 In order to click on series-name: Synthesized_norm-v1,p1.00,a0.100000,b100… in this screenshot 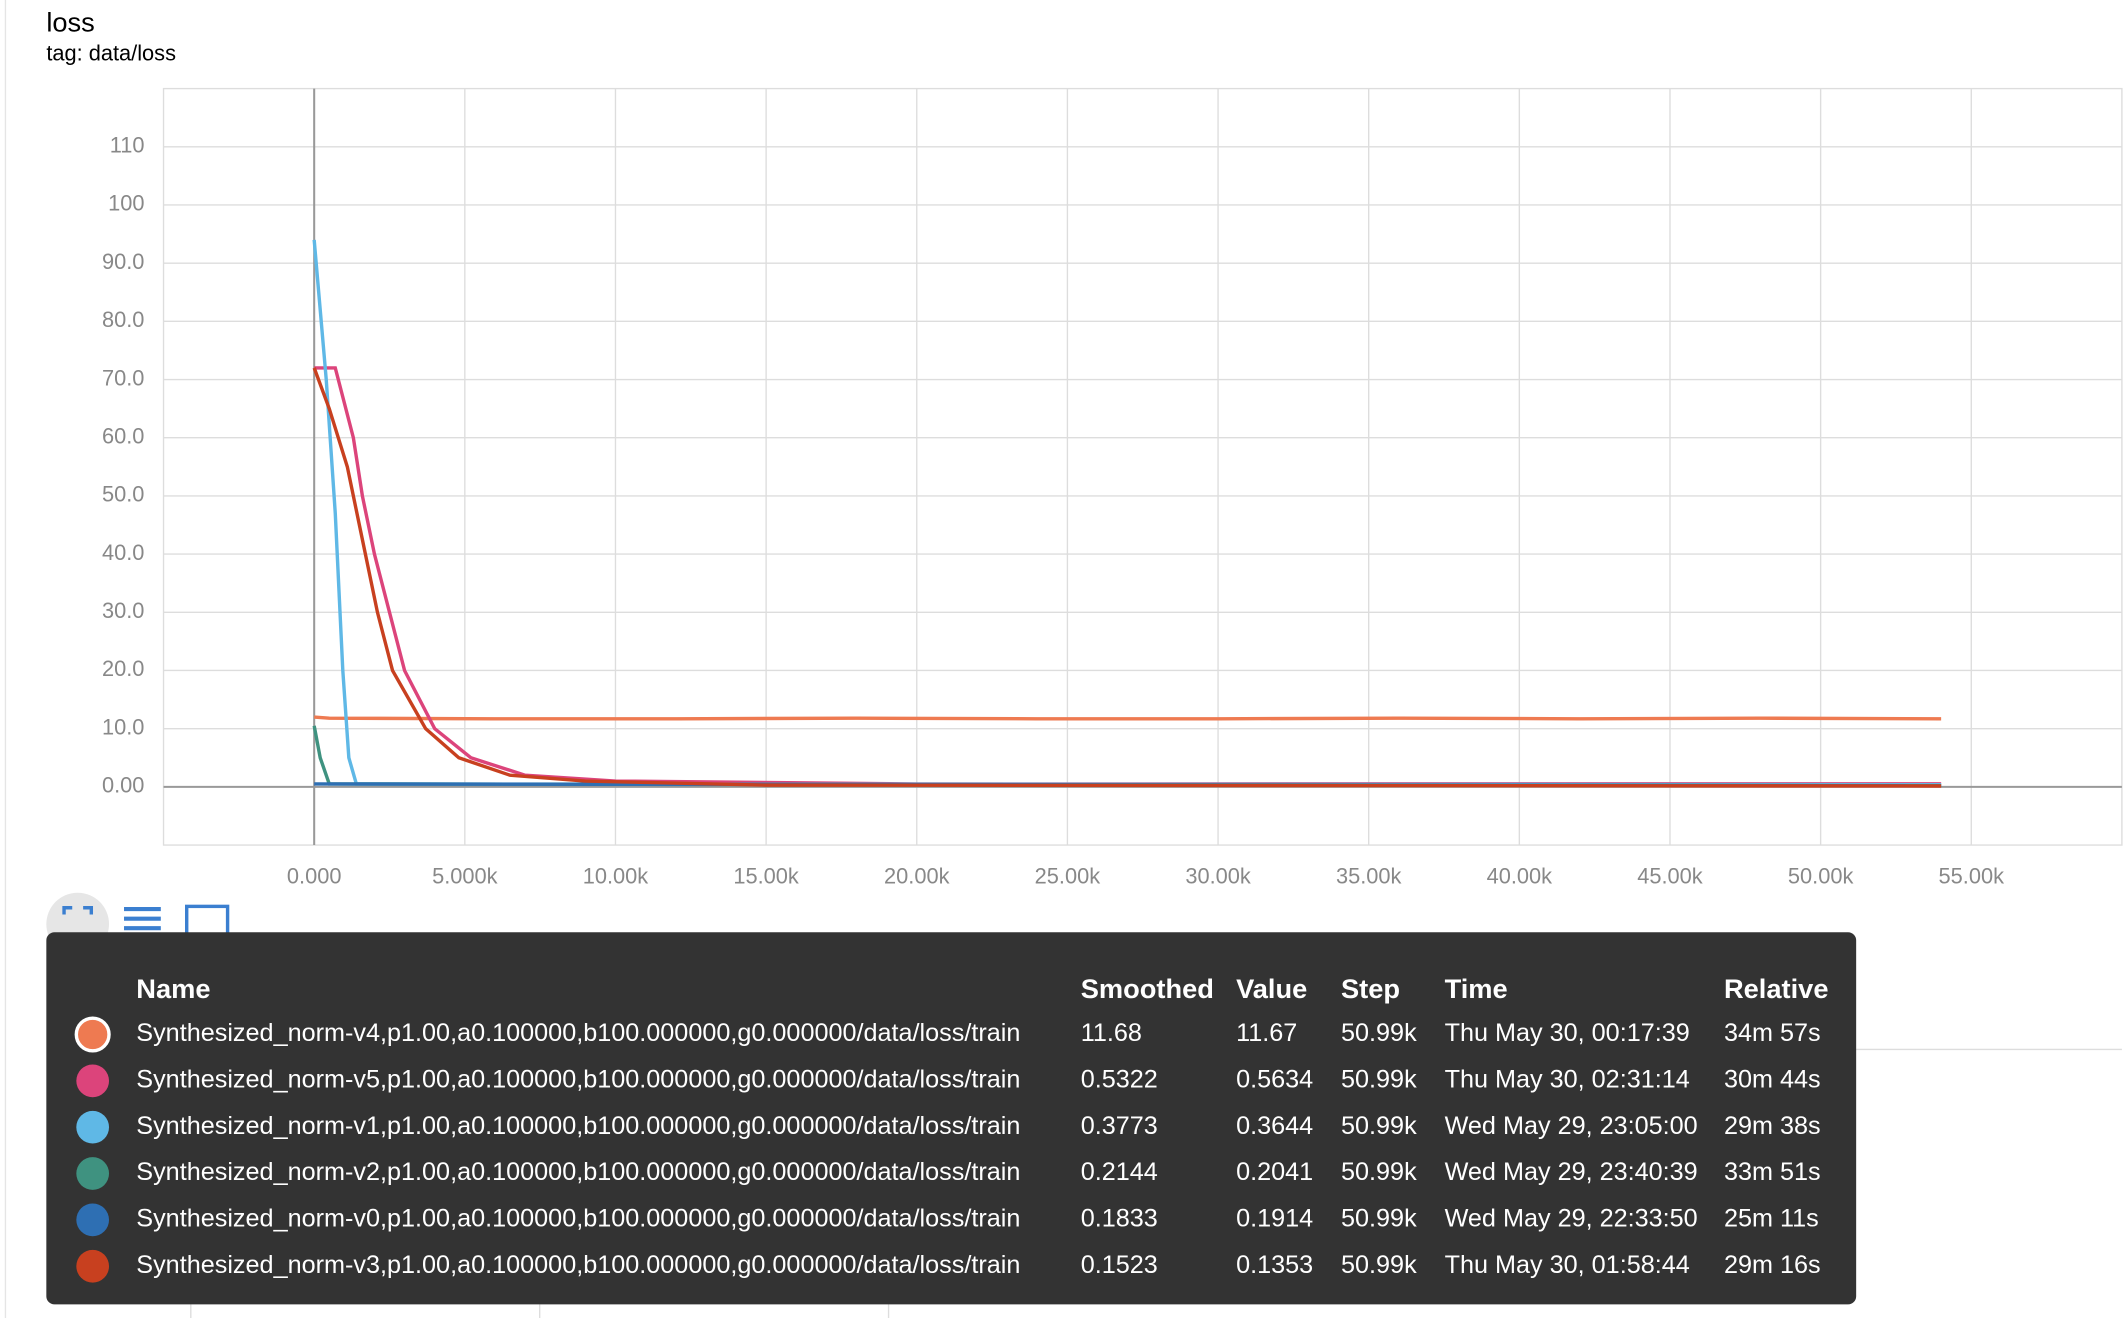, I will do `click(578, 1126)`.